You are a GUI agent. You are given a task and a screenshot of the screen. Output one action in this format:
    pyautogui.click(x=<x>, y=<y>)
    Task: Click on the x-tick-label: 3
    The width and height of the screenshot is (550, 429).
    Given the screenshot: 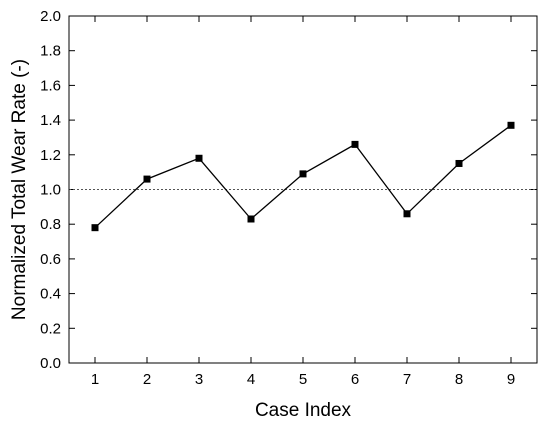 What is the action you would take?
    pyautogui.click(x=199, y=379)
    